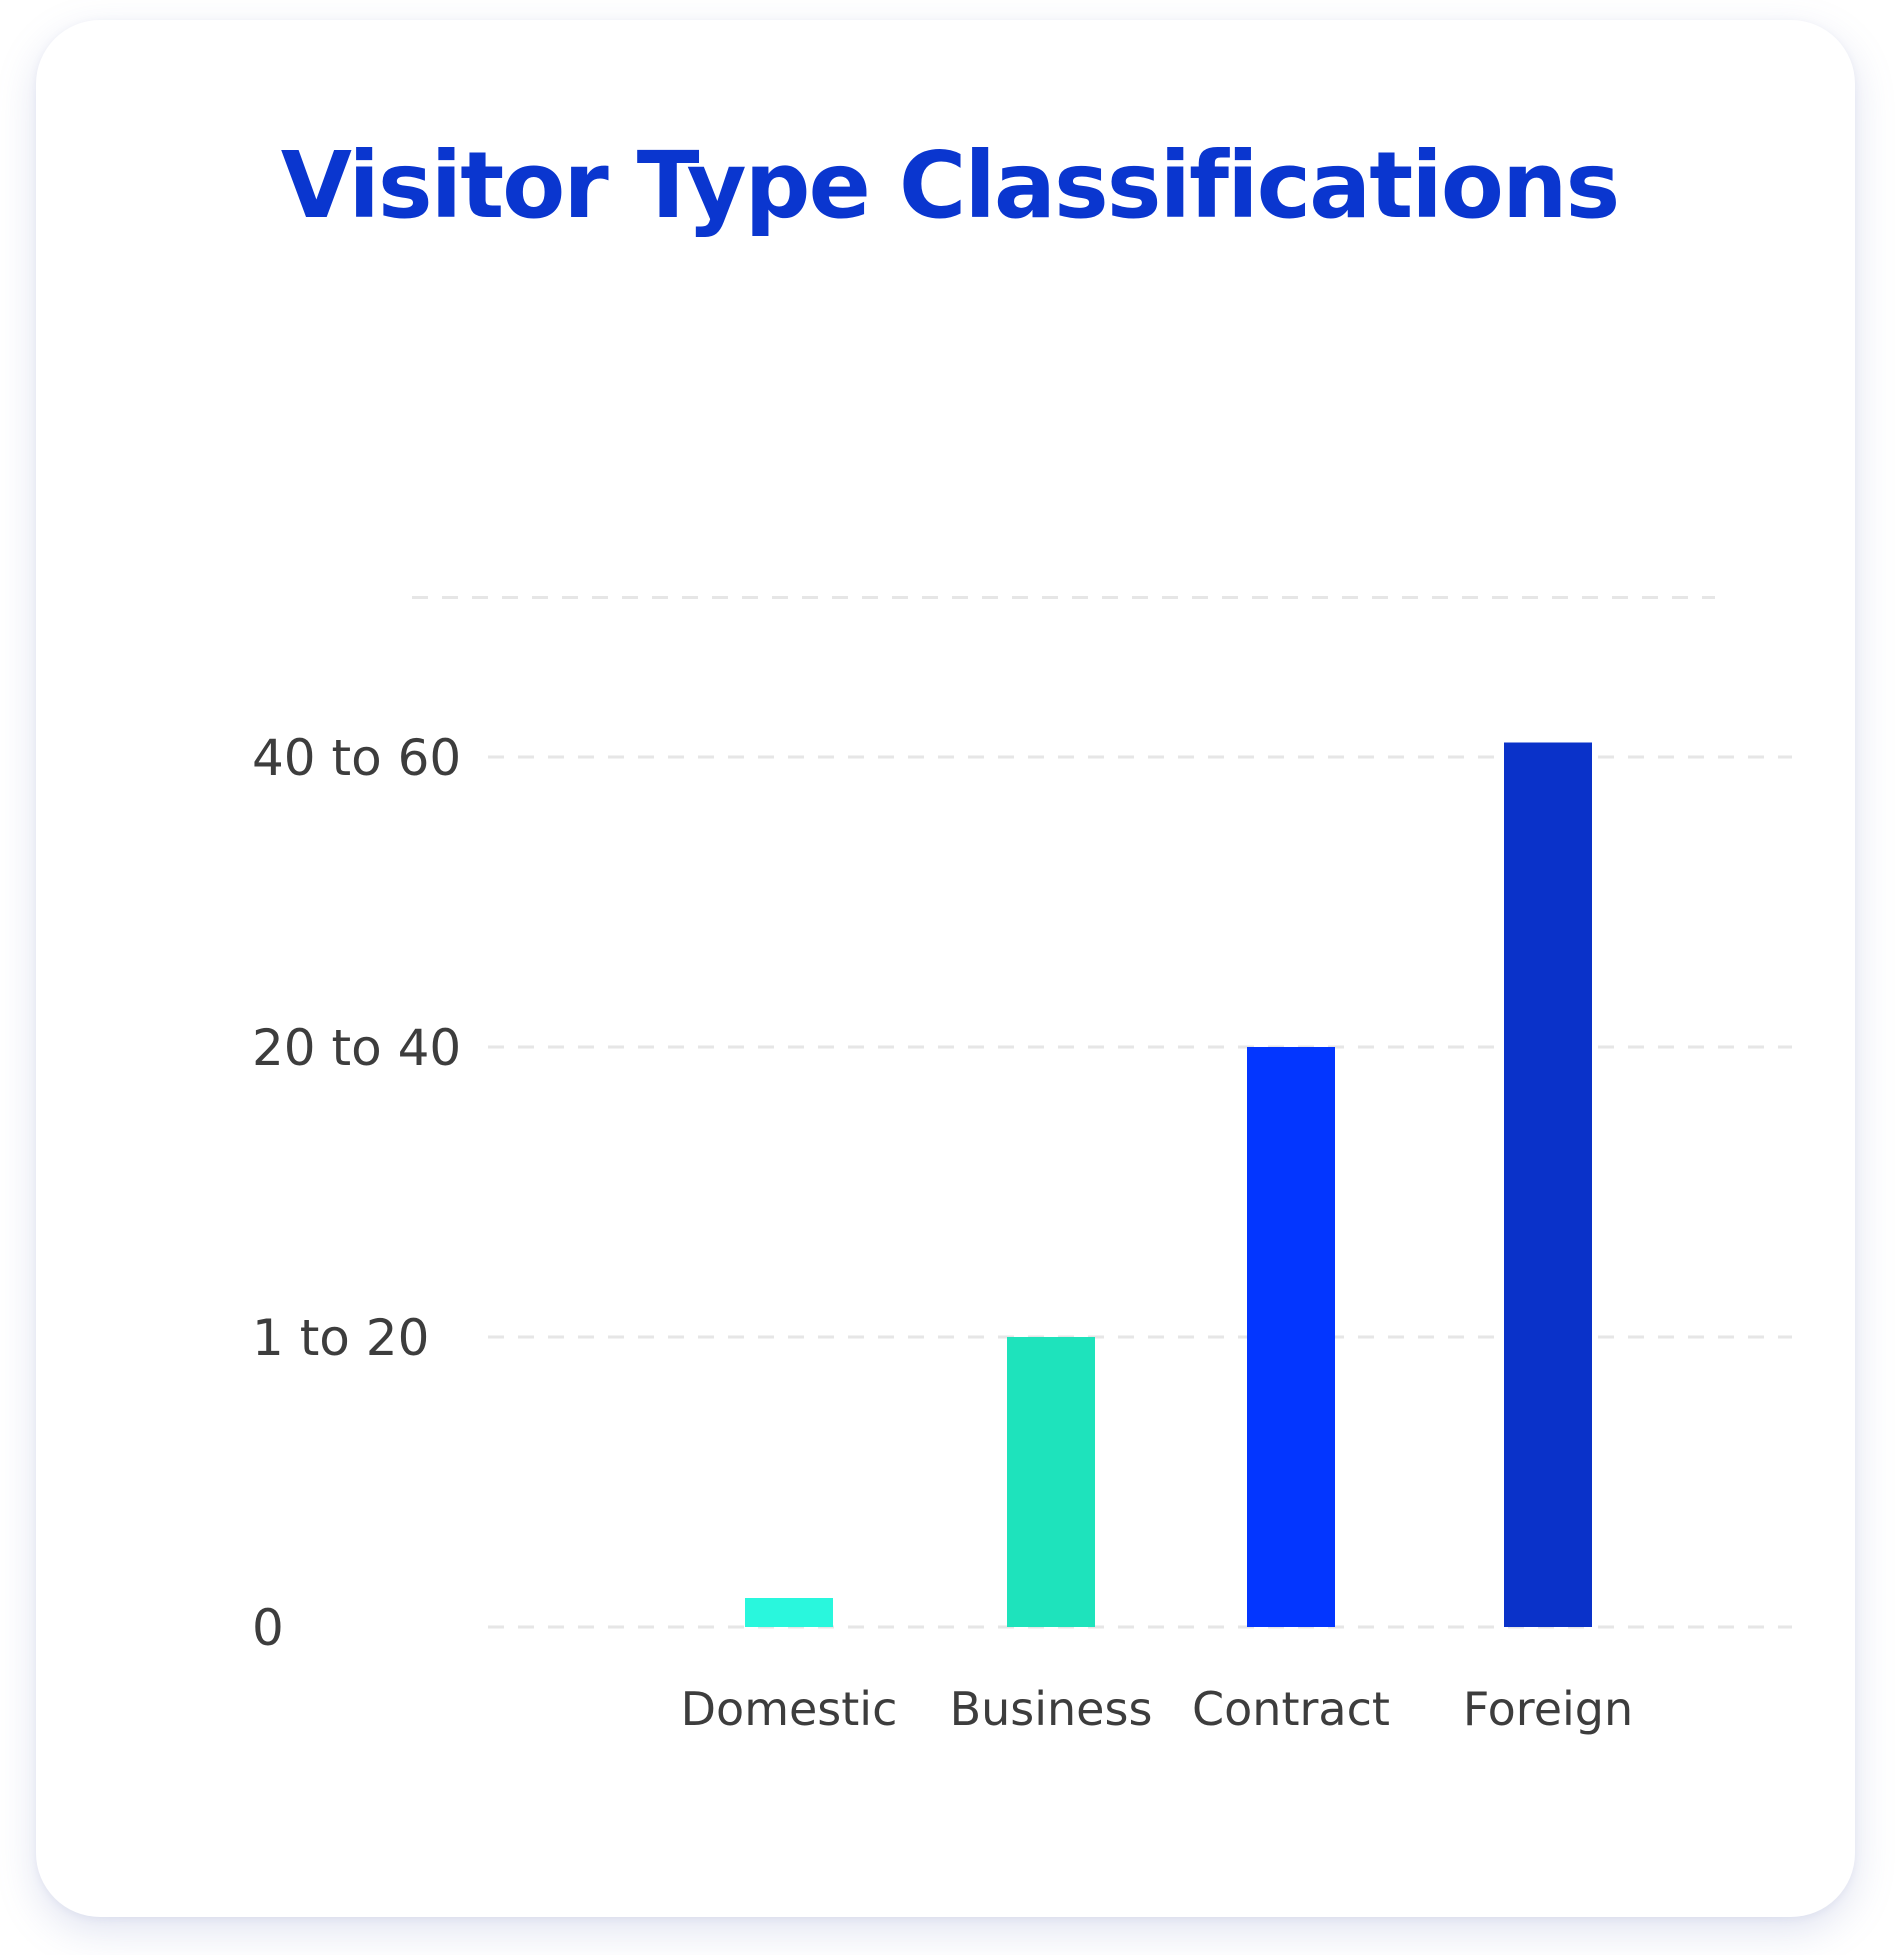  Describe the element at coordinates (340, 1338) in the screenshot. I see `y-tick-label: 1 to 20` at that location.